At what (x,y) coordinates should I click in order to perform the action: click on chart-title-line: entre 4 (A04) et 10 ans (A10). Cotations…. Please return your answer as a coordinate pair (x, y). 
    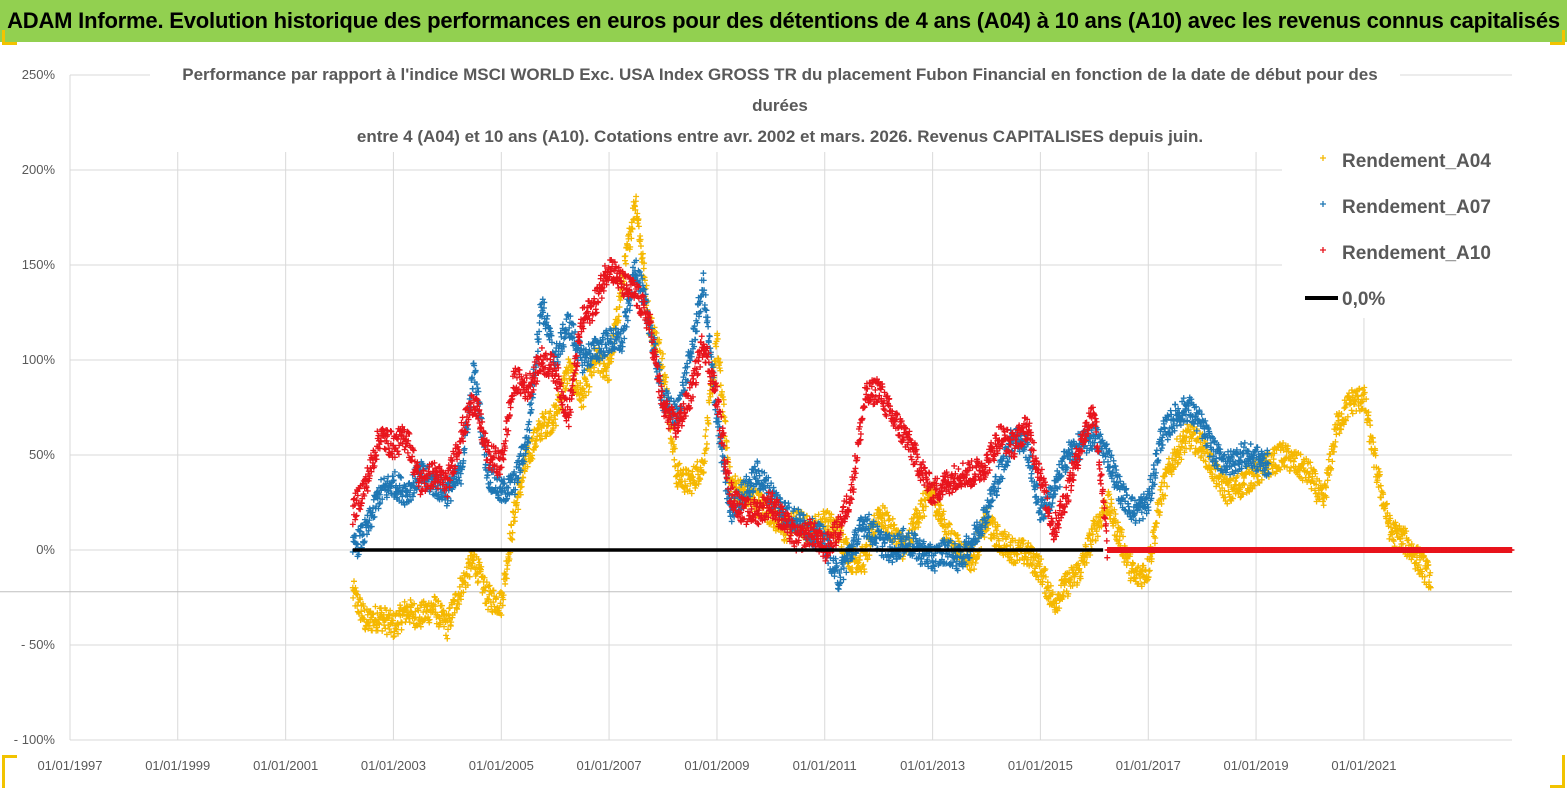
    Looking at the image, I should click on (780, 136).